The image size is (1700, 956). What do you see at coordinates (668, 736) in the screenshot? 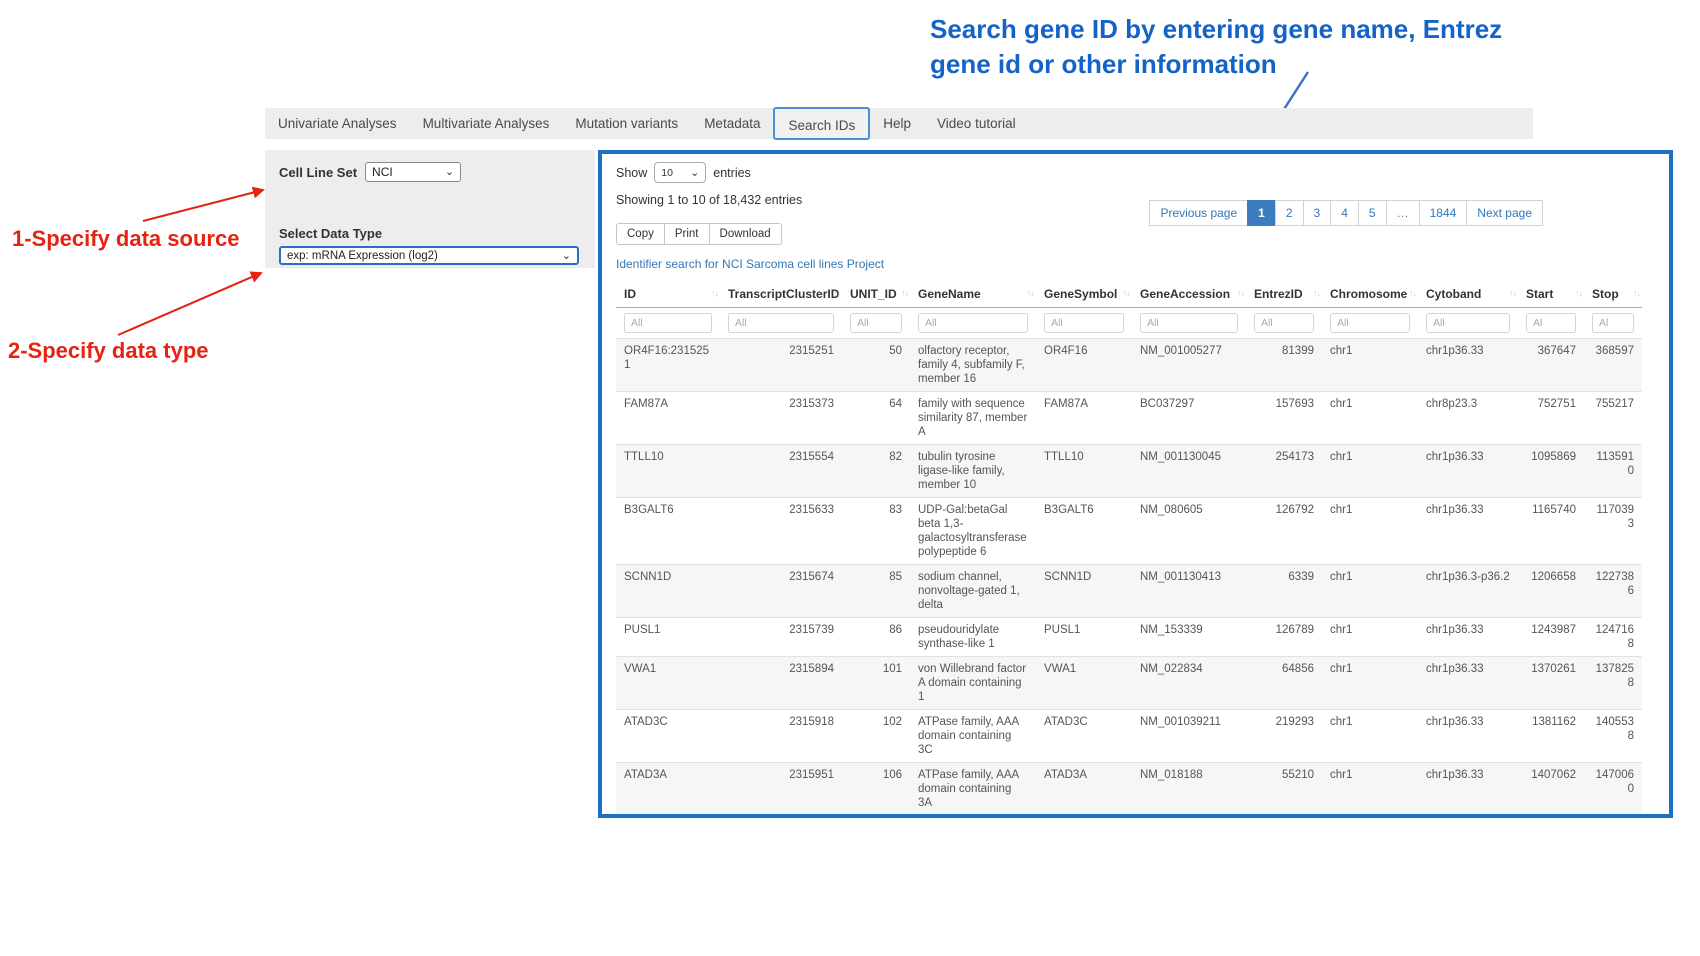
I see `cell-id: ATAD3C` at bounding box center [668, 736].